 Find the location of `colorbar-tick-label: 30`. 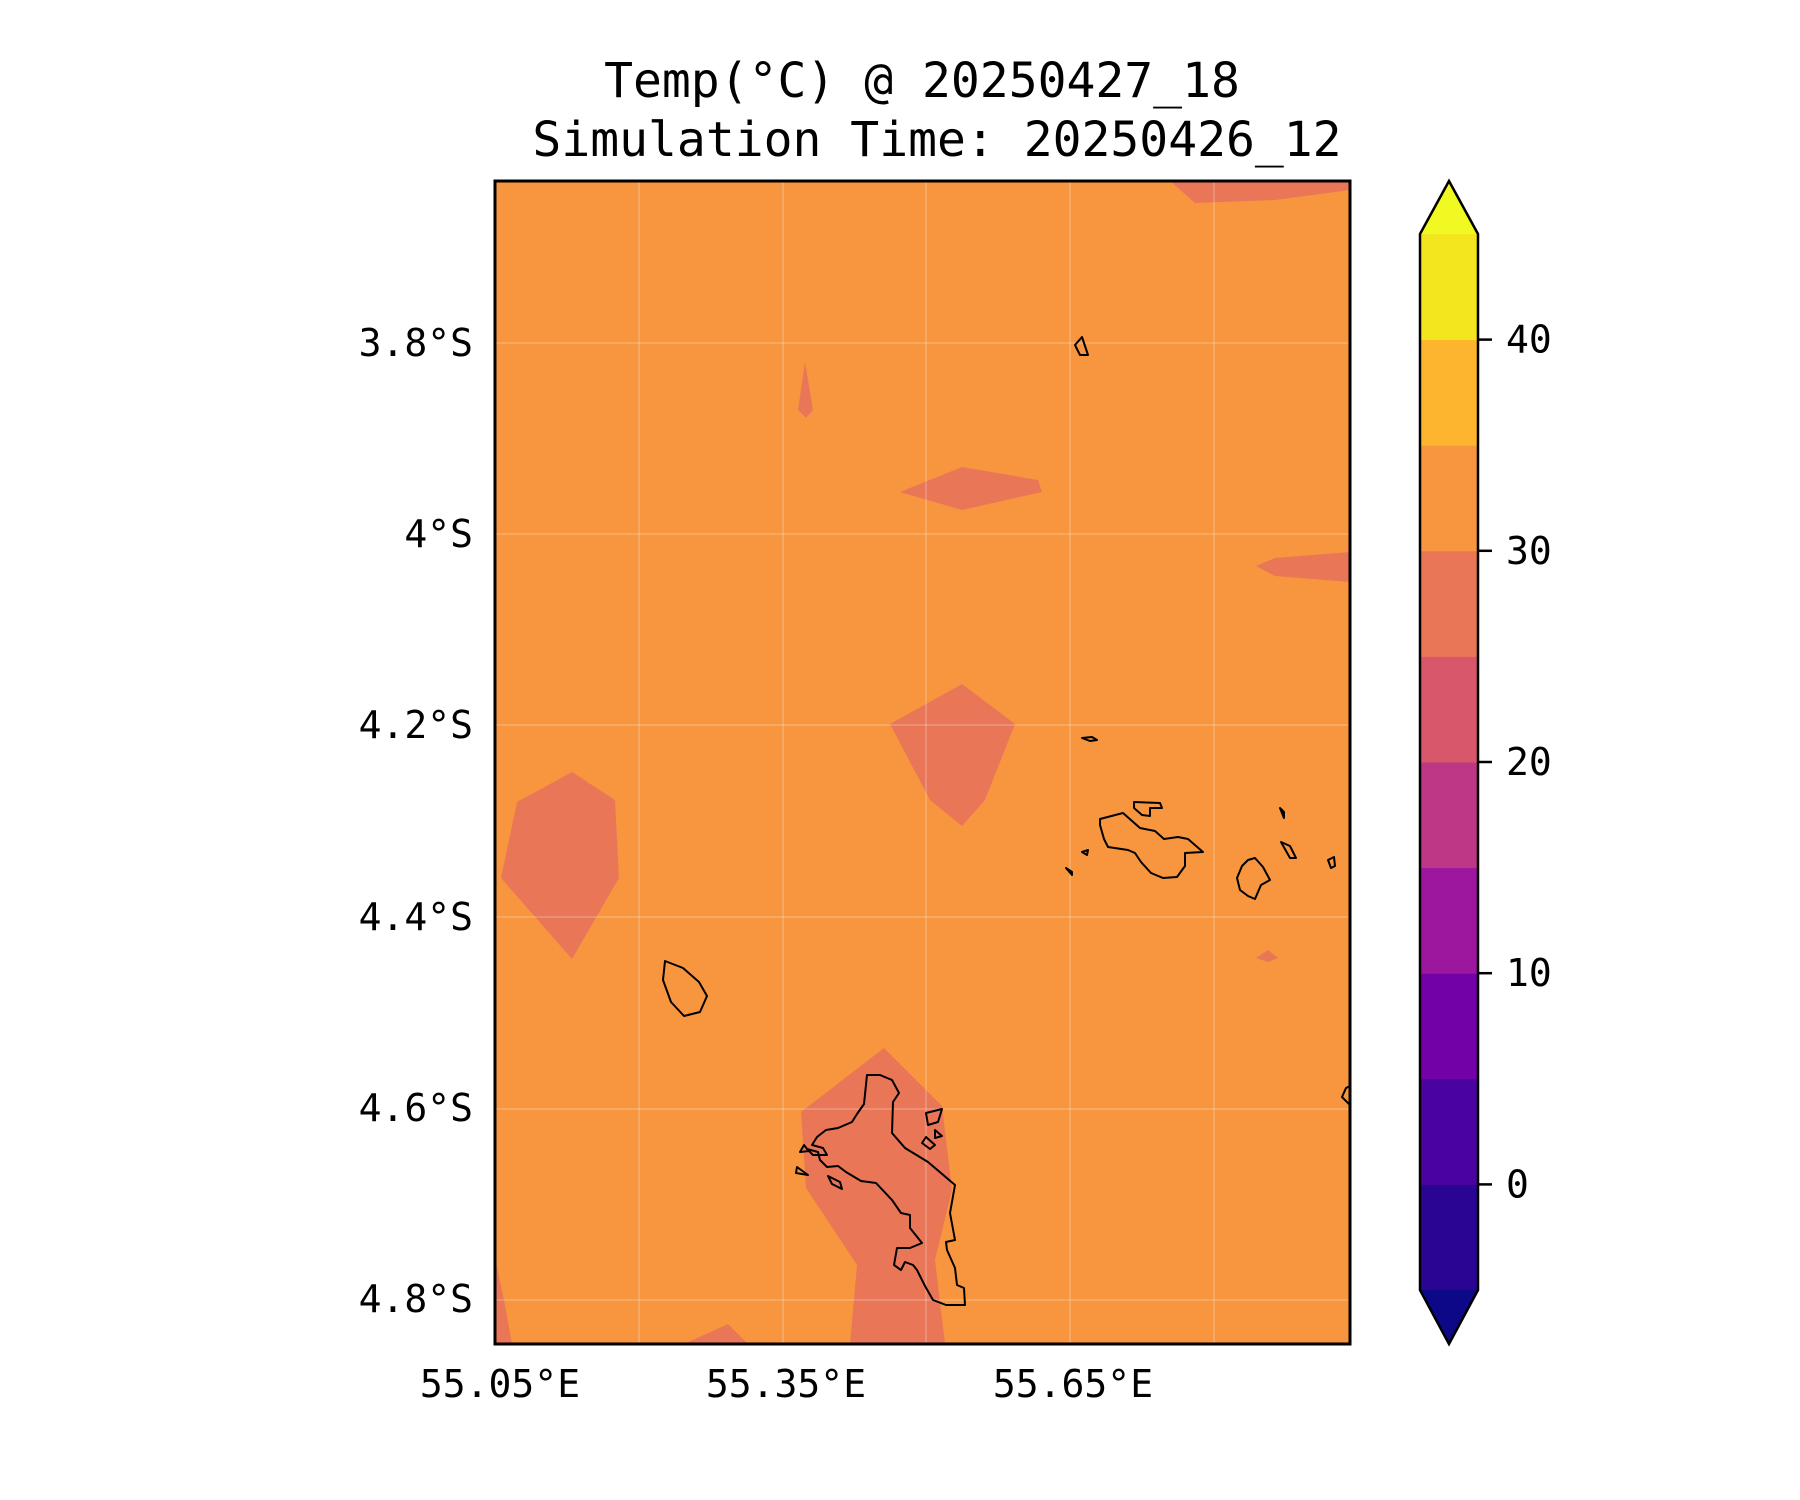

colorbar-tick-label: 30 is located at coordinates (1529, 551).